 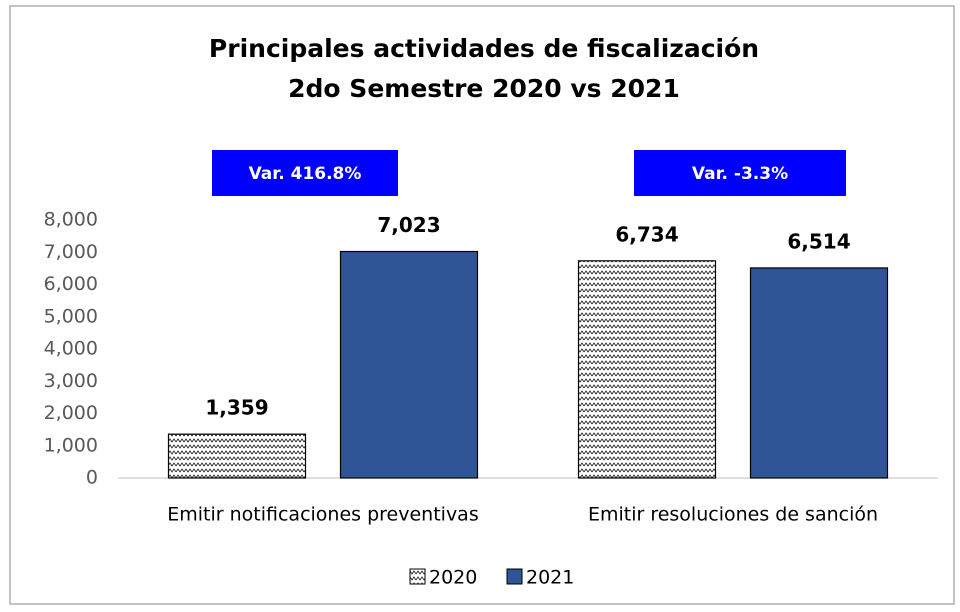 What do you see at coordinates (71, 381) in the screenshot?
I see `y-tick-label: 3,000` at bounding box center [71, 381].